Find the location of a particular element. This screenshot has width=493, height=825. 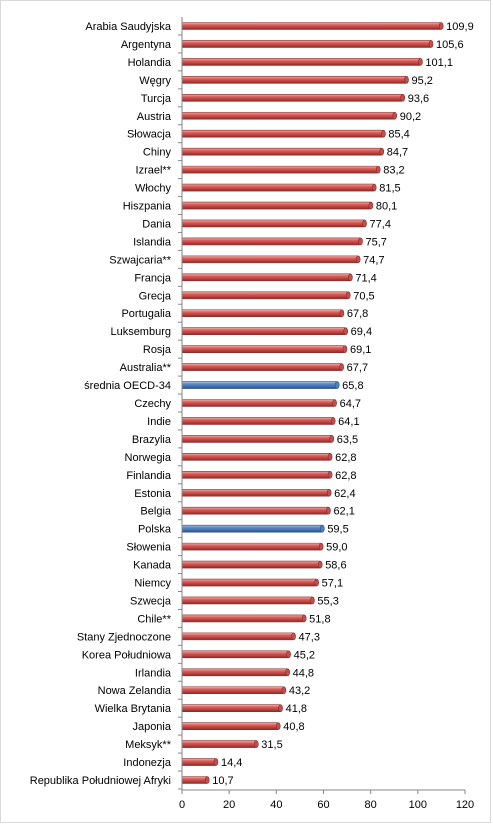

value-label: 84,7 is located at coordinates (397, 153).